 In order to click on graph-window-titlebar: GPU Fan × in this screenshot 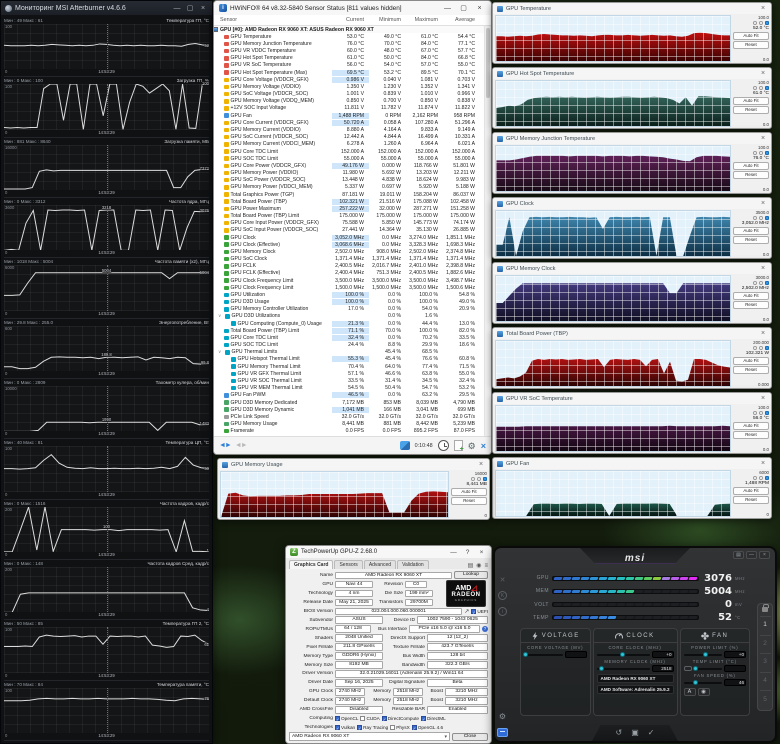, I will do `click(632, 463)`.